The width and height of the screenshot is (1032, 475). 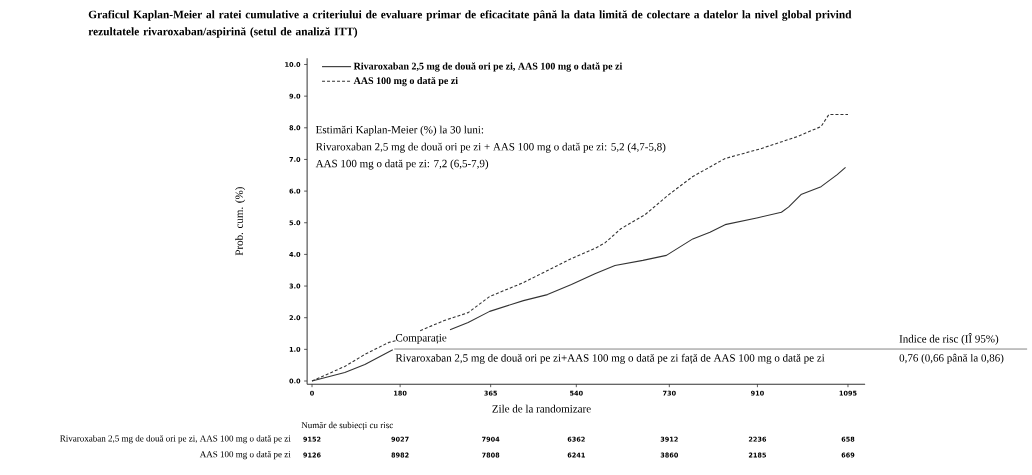 I want to click on legend-label: Rivaroxaban 2,5 mg de două ori pe zi, AAS 100 mg o dată pe zi, so click(x=488, y=67).